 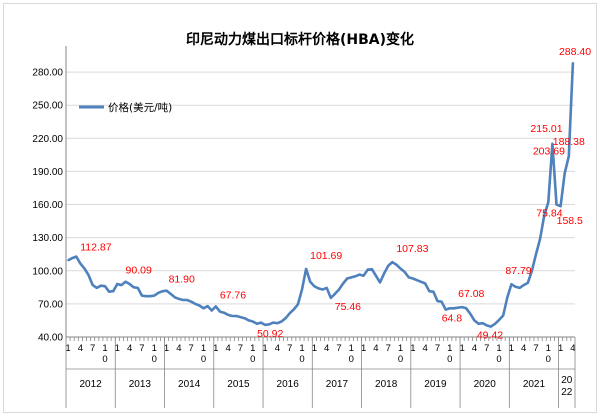 I want to click on y-tick-label: 130.00, so click(x=47, y=238).